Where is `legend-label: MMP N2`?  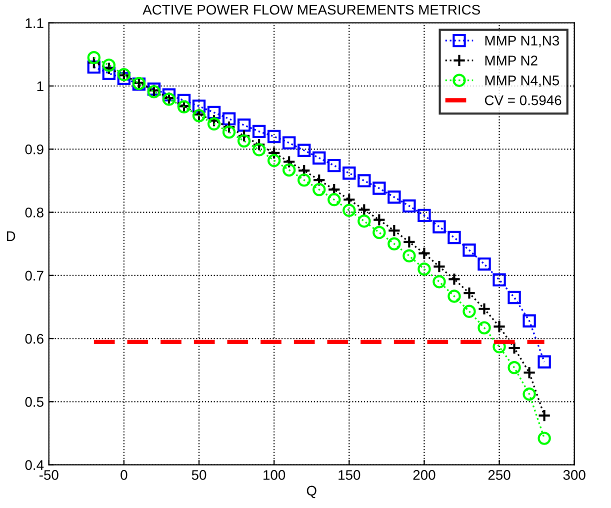
legend-label: MMP N2 is located at coordinates (511, 61).